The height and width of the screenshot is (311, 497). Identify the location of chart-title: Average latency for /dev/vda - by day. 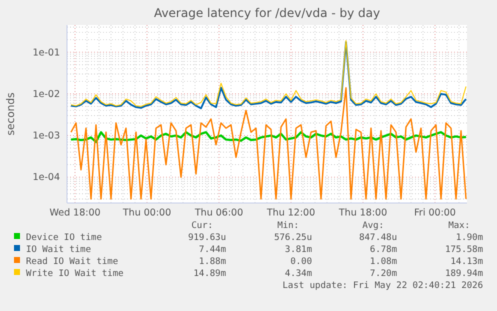
(267, 13).